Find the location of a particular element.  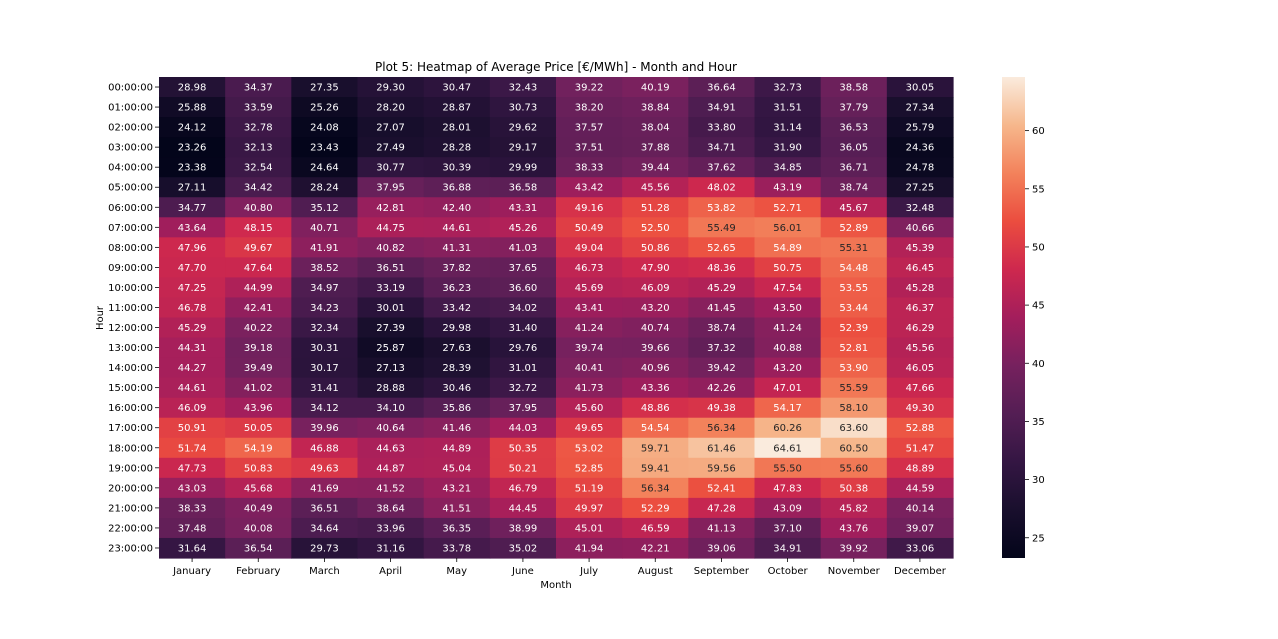

cell-value-label: 50.49 is located at coordinates (589, 228).